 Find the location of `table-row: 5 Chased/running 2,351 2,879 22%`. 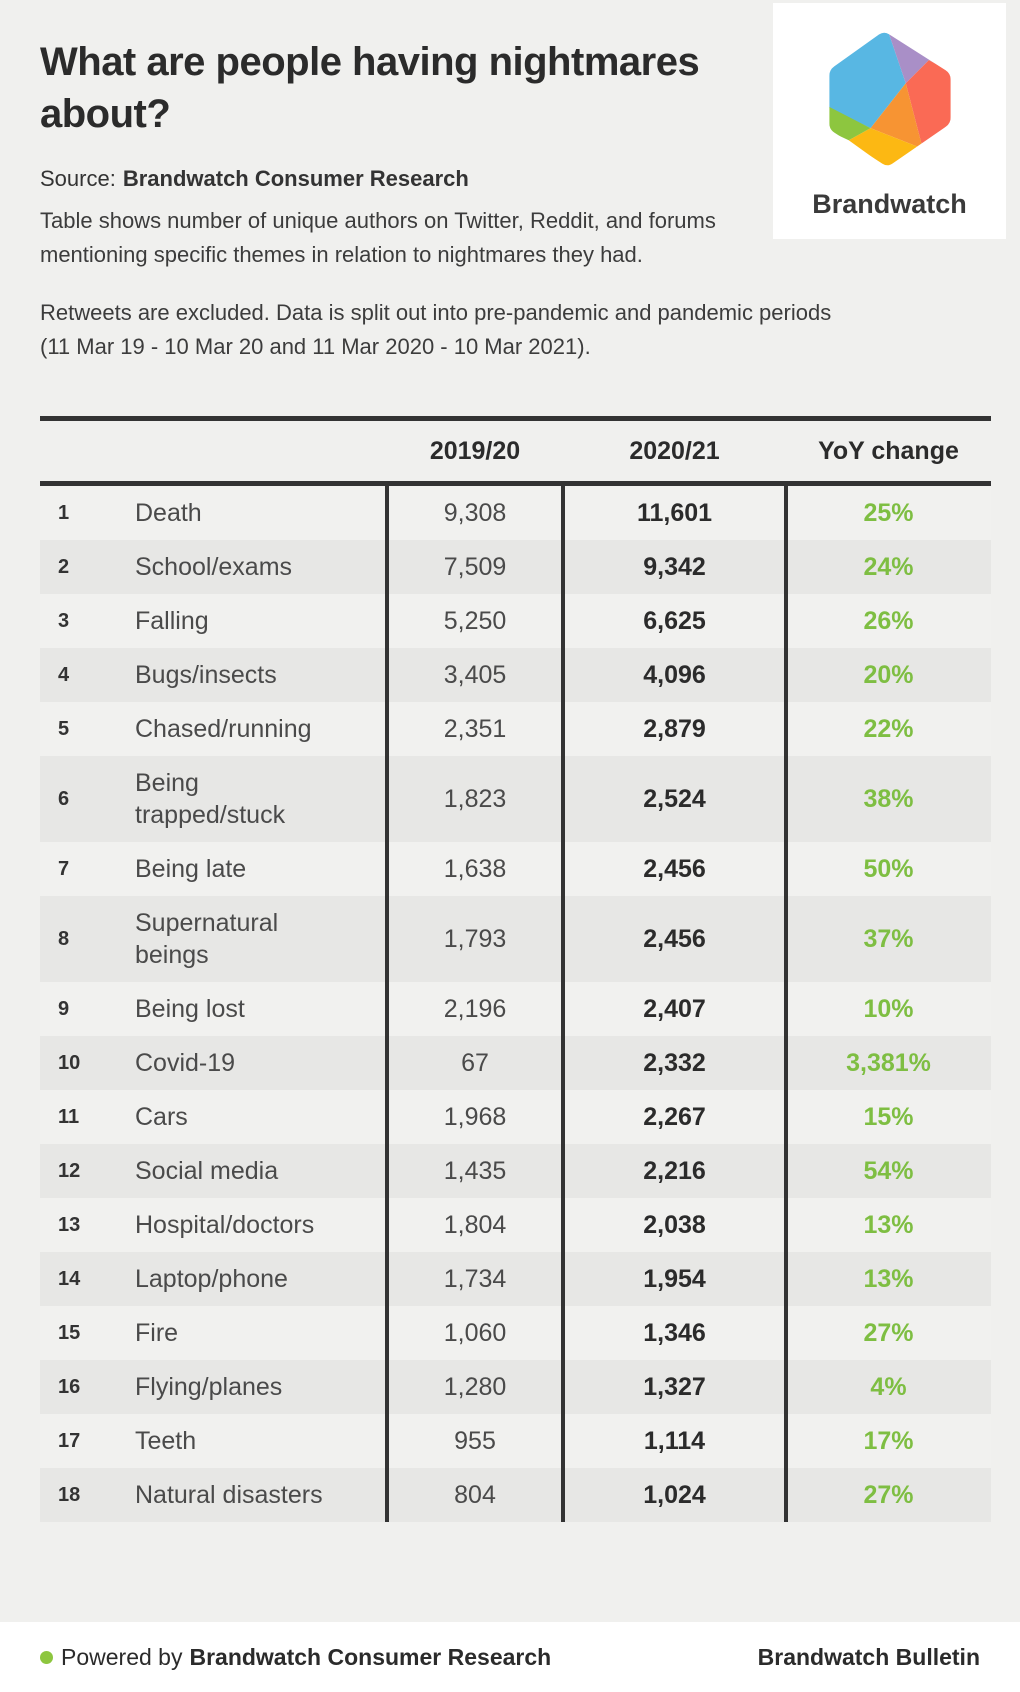

table-row: 5 Chased/running 2,351 2,879 22% is located at coordinates (515, 729).